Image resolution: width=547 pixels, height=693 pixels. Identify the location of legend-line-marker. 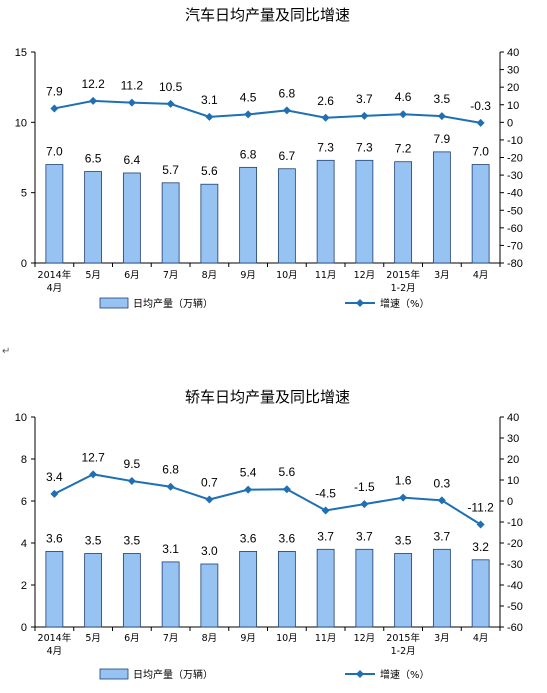
(360, 674).